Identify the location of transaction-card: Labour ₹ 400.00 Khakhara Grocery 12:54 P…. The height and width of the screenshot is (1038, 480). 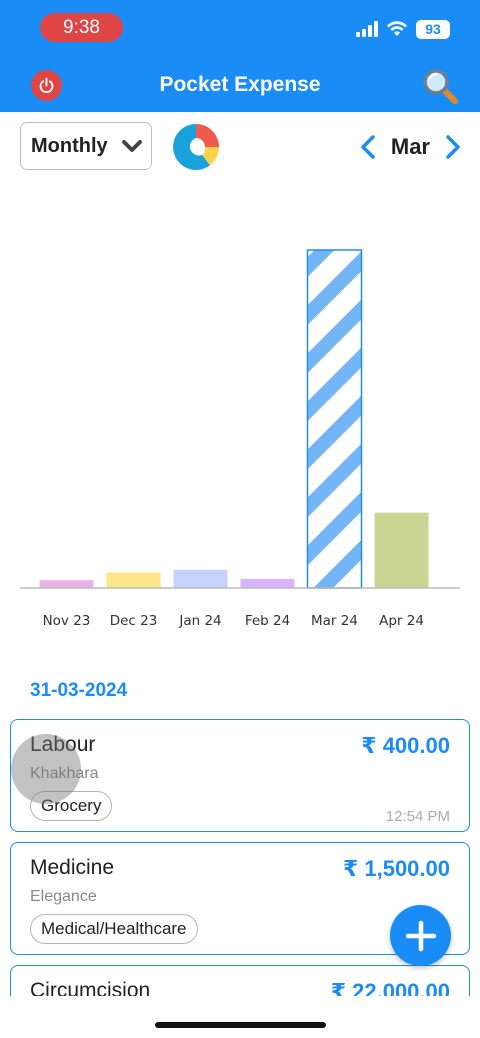
(240, 775).